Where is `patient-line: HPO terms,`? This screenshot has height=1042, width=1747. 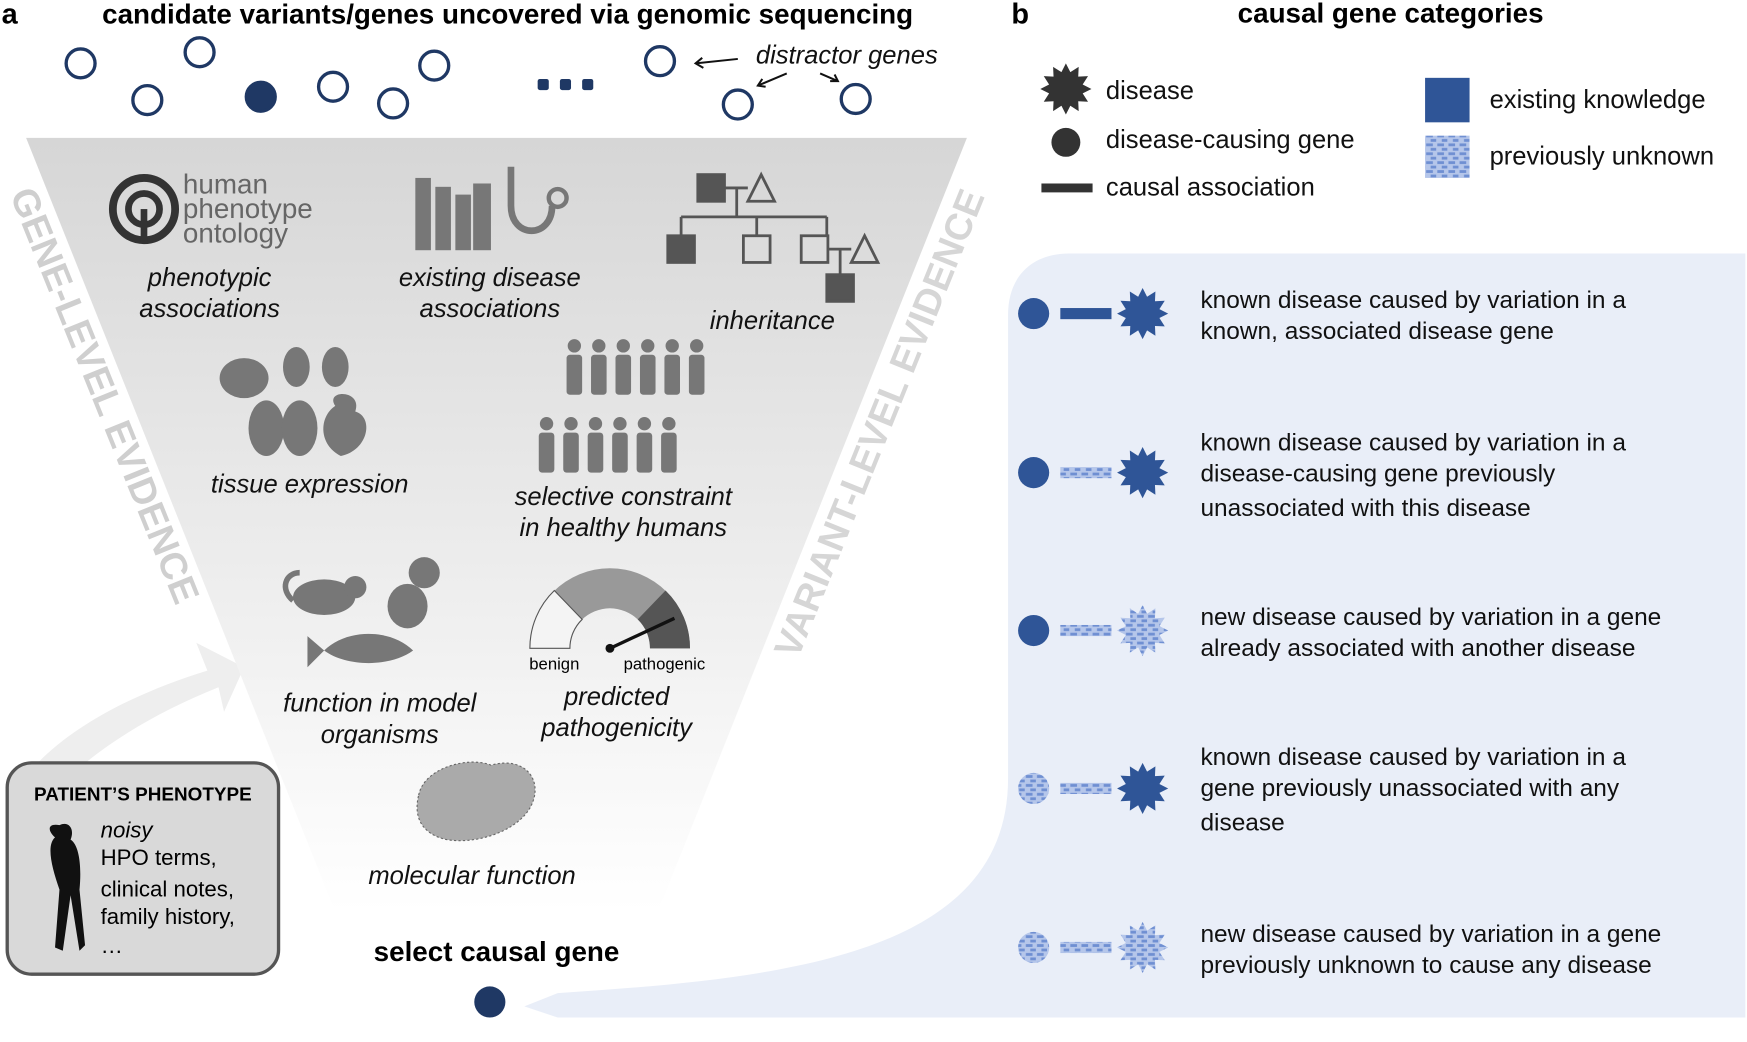 patient-line: HPO terms, is located at coordinates (159, 857).